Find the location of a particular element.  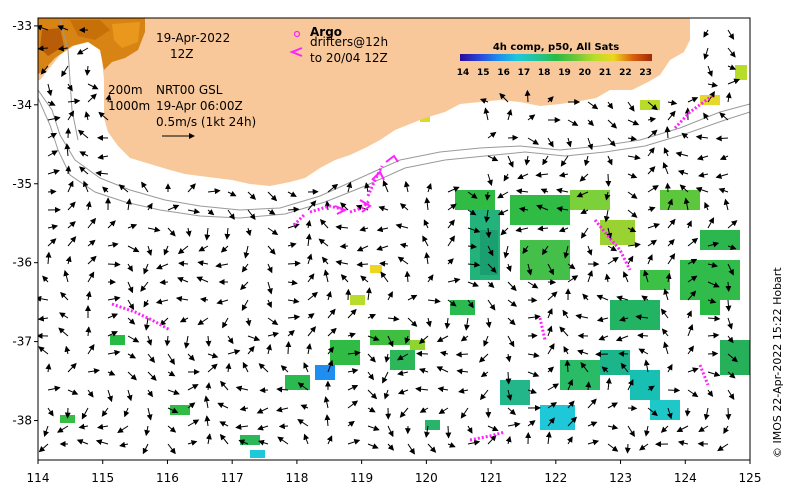

colorbar-title: 4h comp, p50, All Sats is located at coordinates (556, 47).